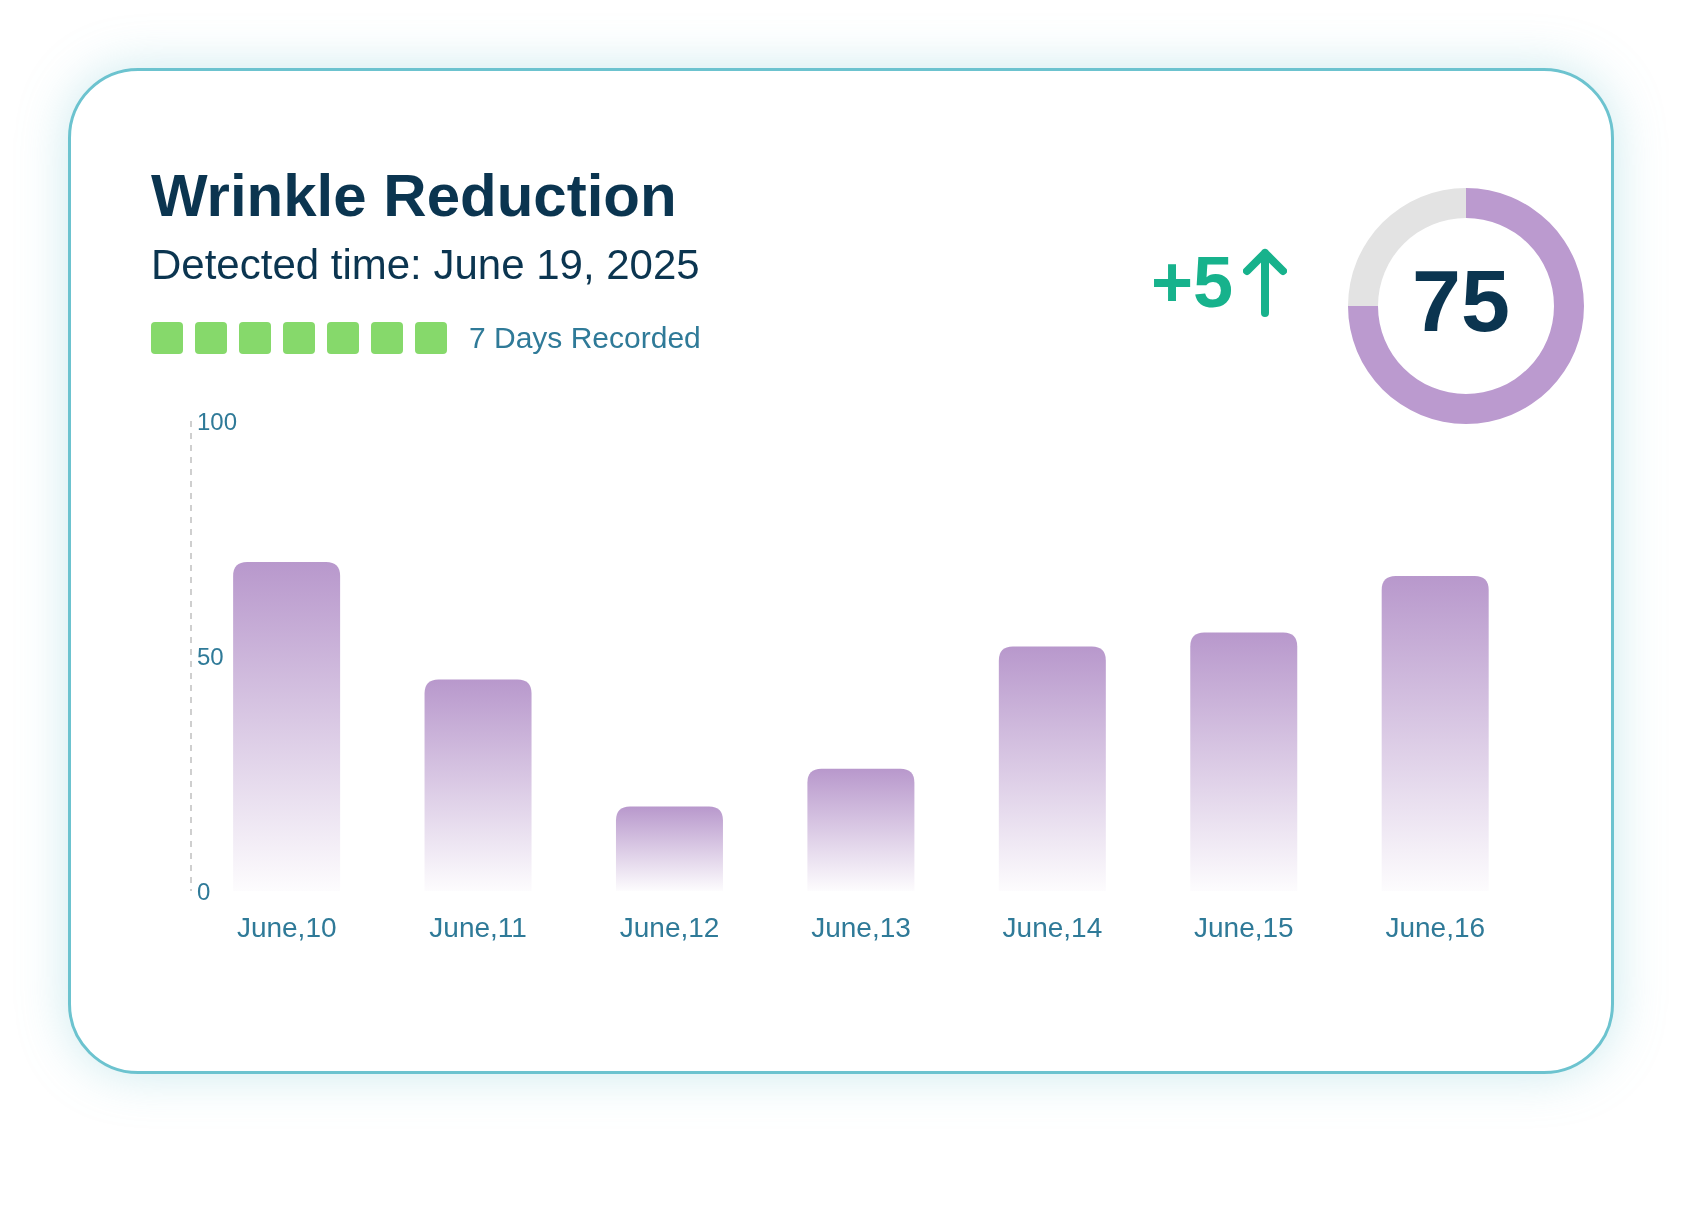  I want to click on text: 7 Days Recorded, so click(585, 338).